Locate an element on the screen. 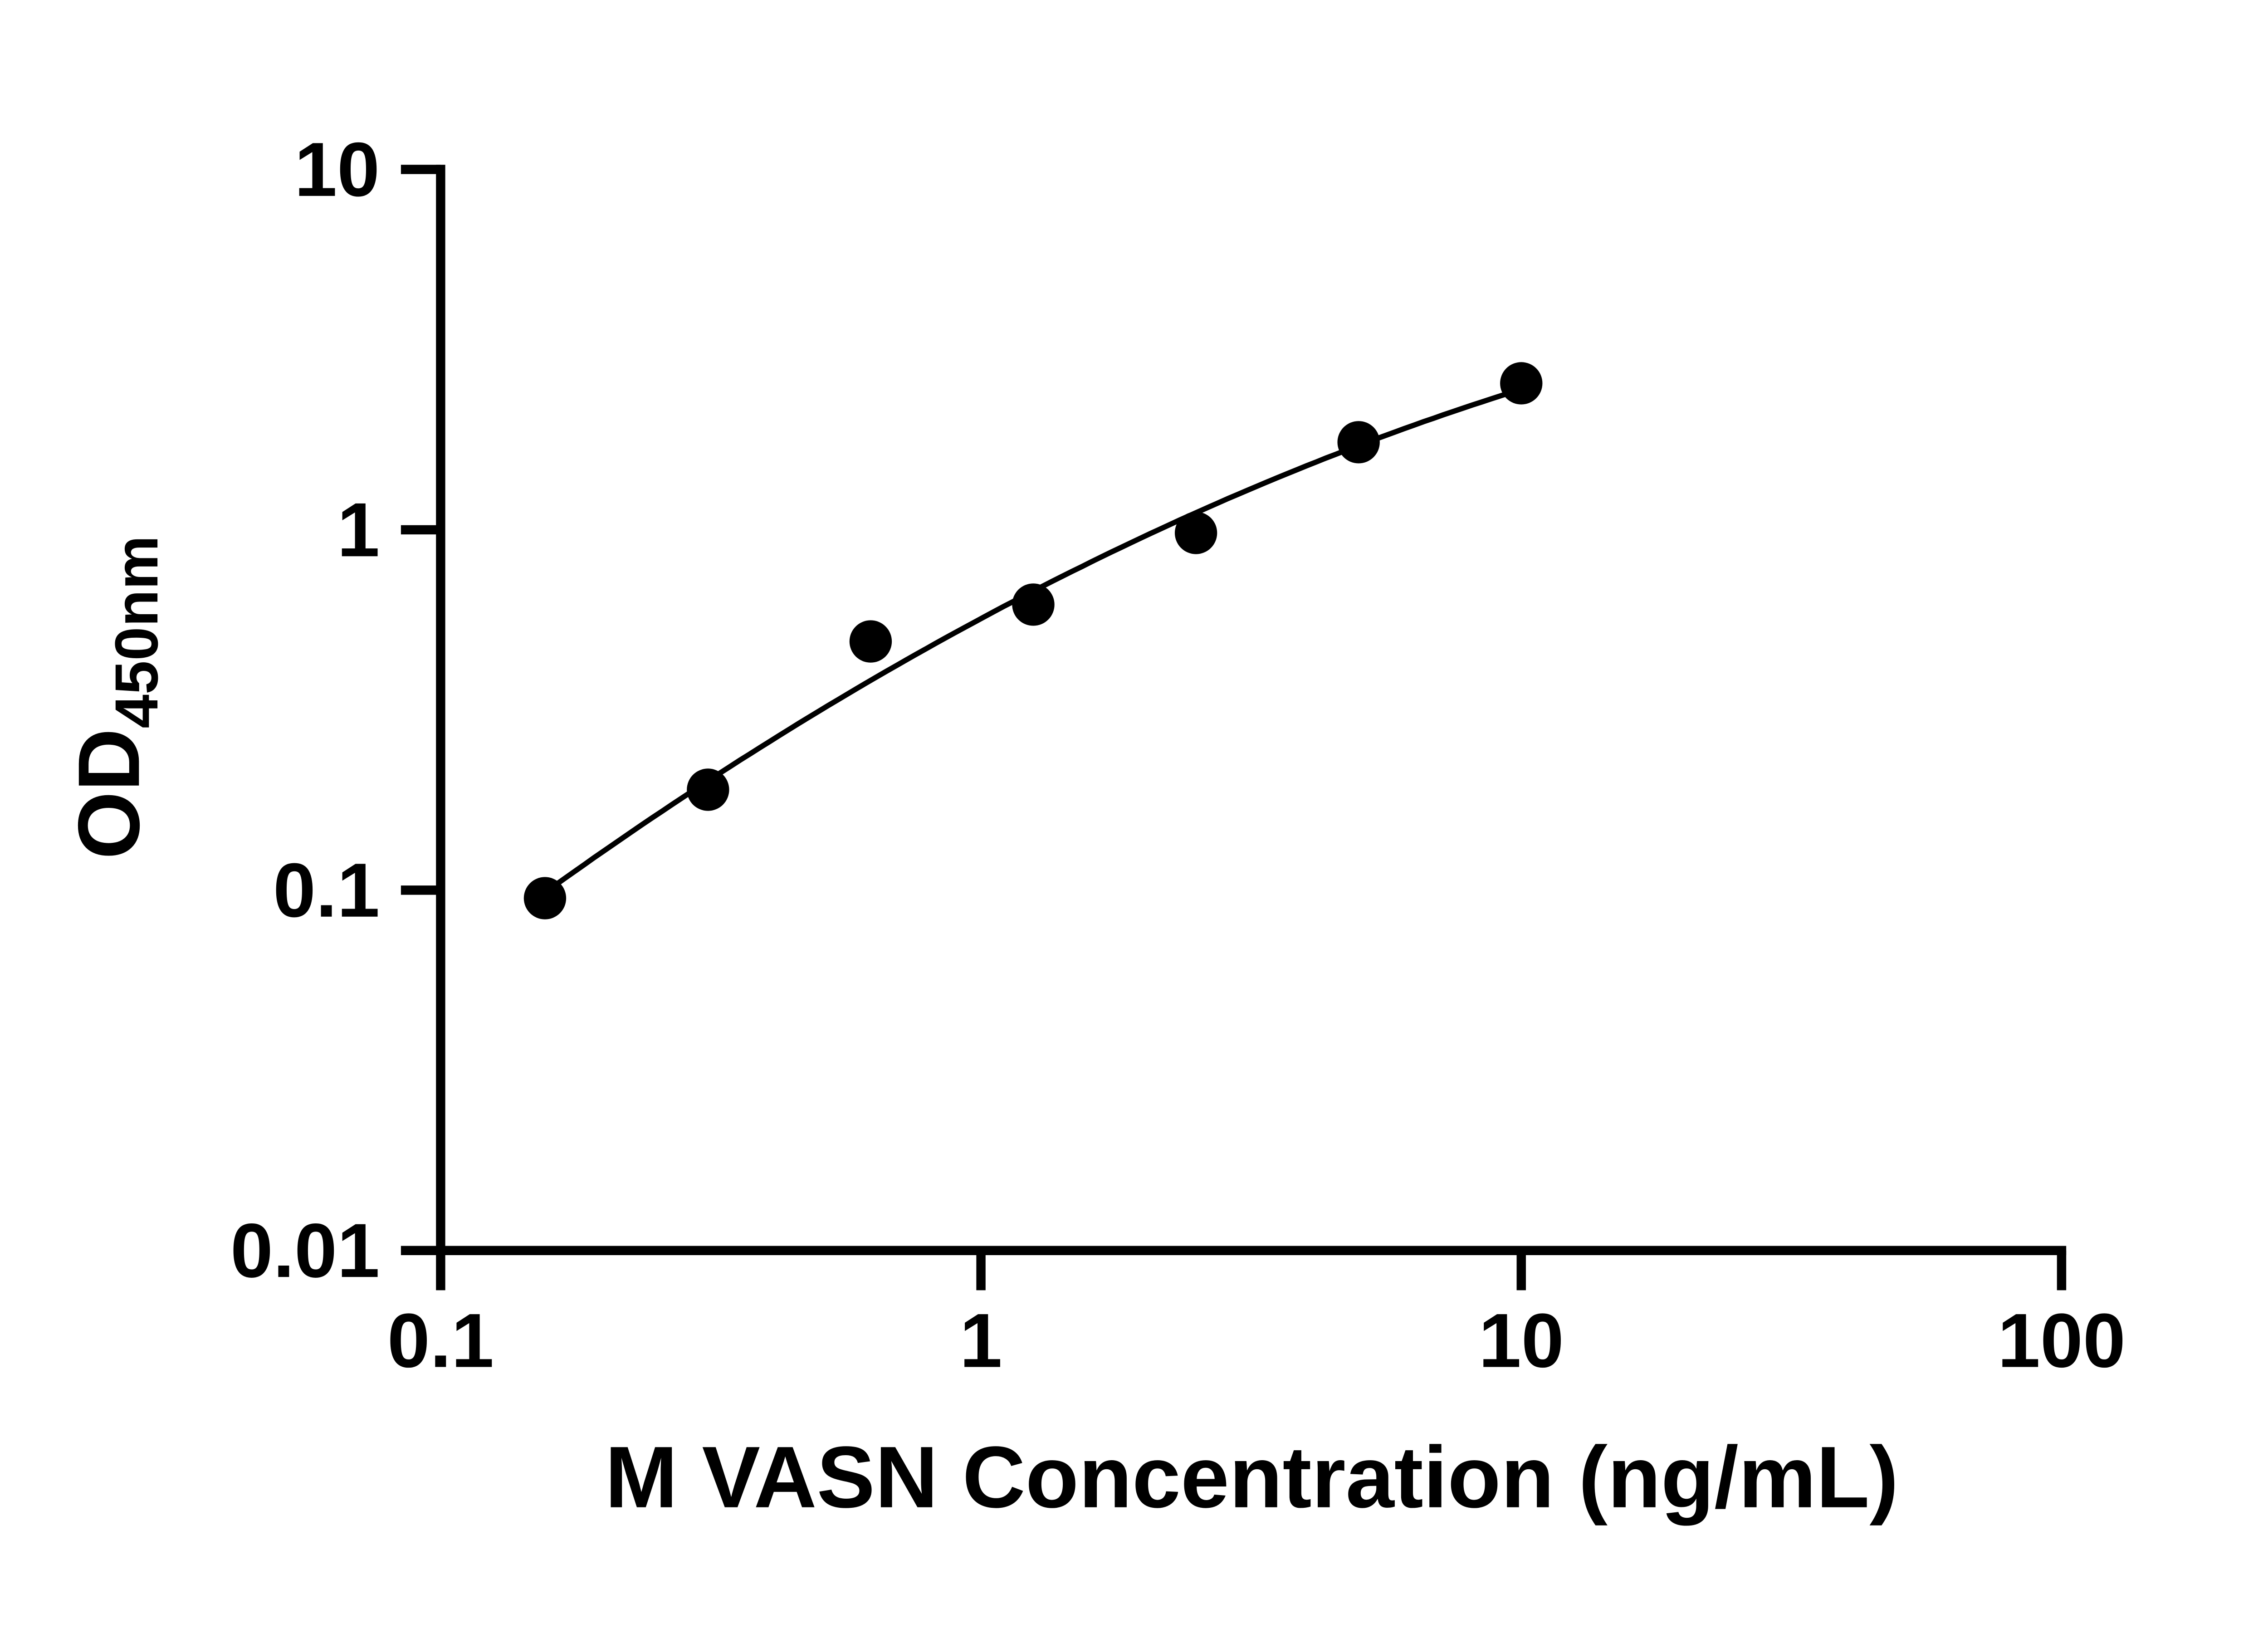 The width and height of the screenshot is (2268, 1633). y-tick-label: 10 is located at coordinates (337, 169).